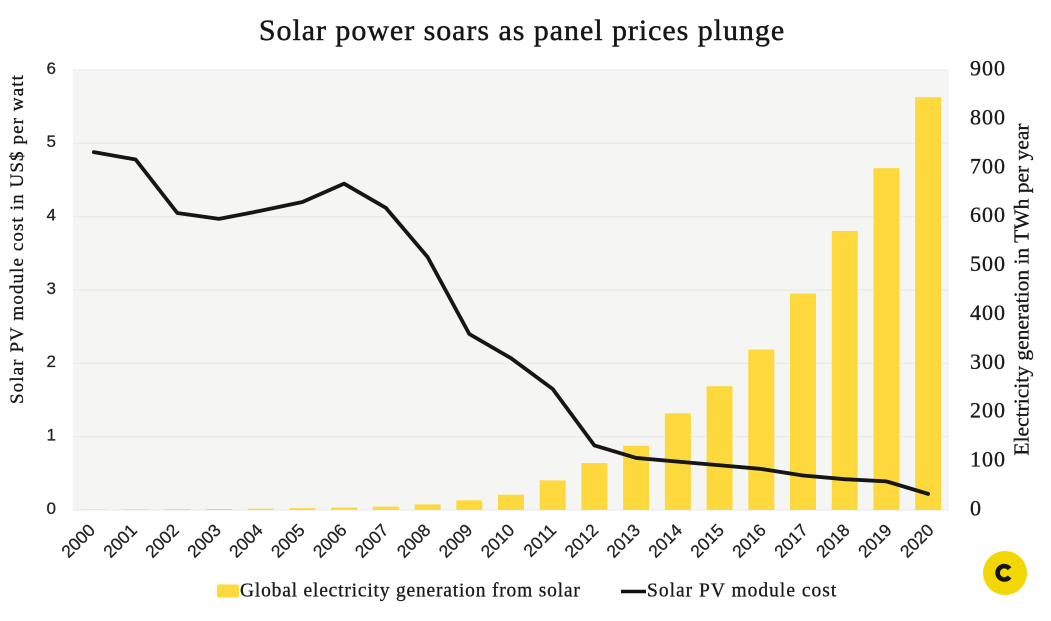  I want to click on svg-text: 300, so click(988, 361).